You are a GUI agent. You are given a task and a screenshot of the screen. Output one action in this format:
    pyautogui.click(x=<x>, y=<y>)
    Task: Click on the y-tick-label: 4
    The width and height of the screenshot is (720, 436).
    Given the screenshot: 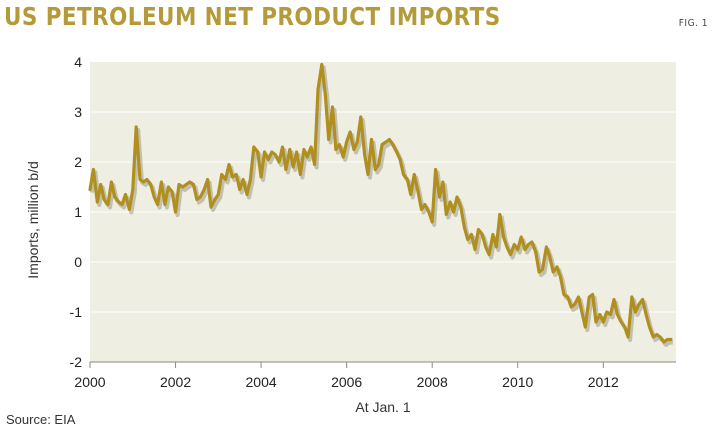 What is the action you would take?
    pyautogui.click(x=78, y=62)
    